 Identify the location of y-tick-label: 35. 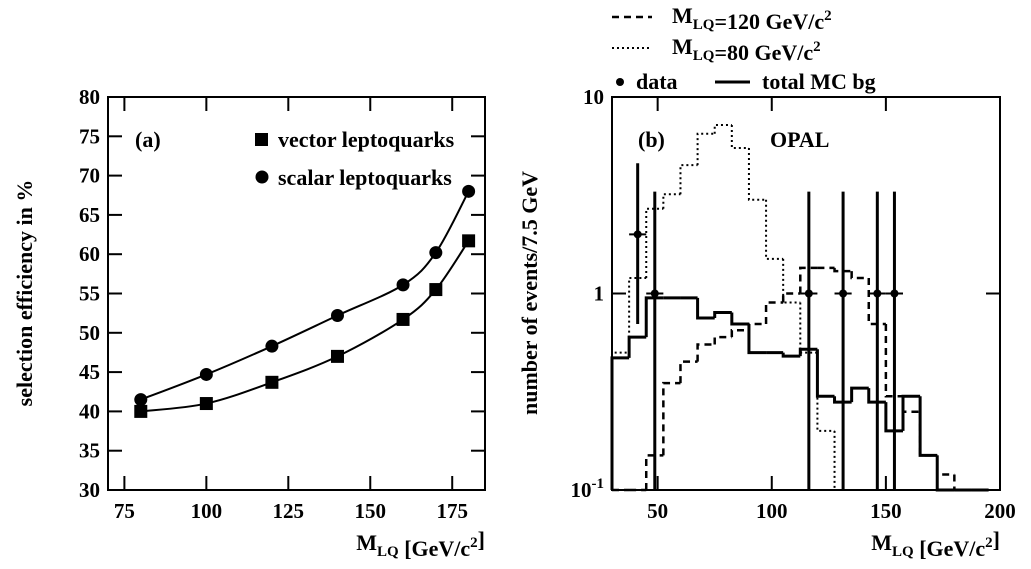
(89, 451).